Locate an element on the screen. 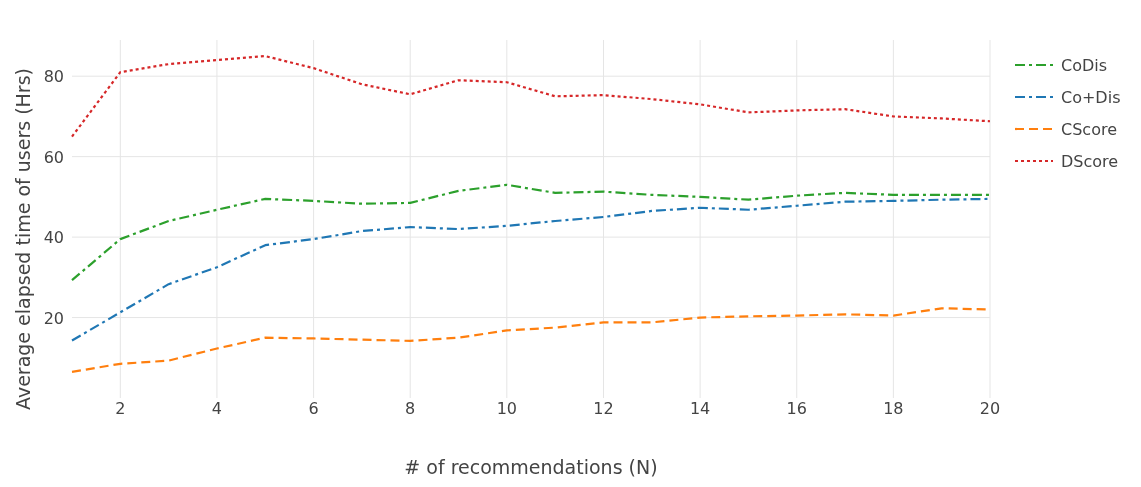 The height and width of the screenshot is (487, 1141). y-axis-title: Average elapsed time of users (Hrs) is located at coordinates (23, 239).